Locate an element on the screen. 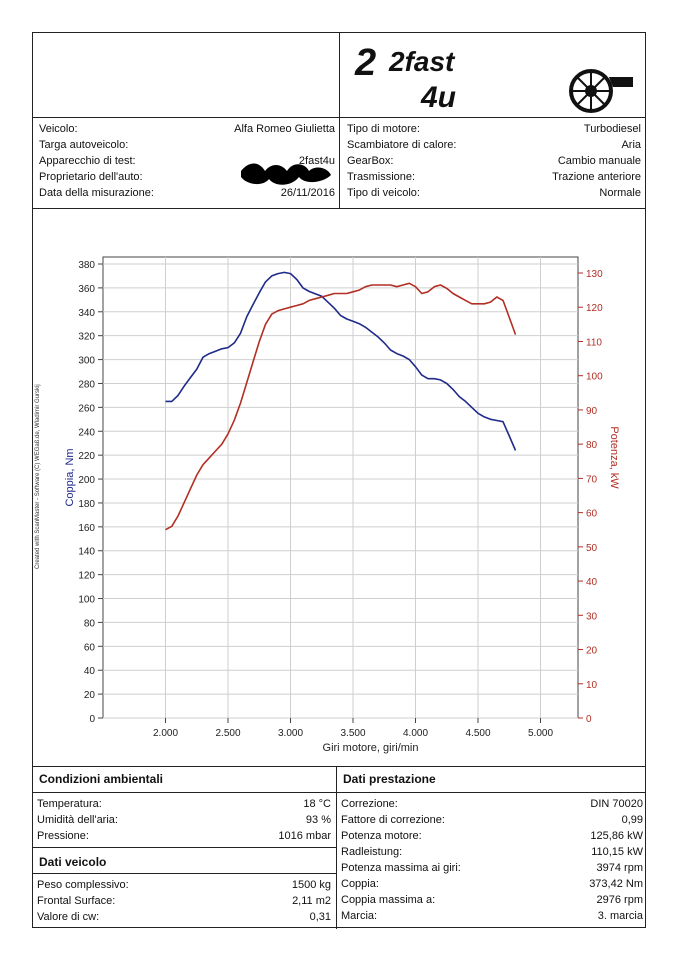 The width and height of the screenshot is (678, 960). info-row: Coppia massima a: 2976 rpm is located at coordinates (492, 900).